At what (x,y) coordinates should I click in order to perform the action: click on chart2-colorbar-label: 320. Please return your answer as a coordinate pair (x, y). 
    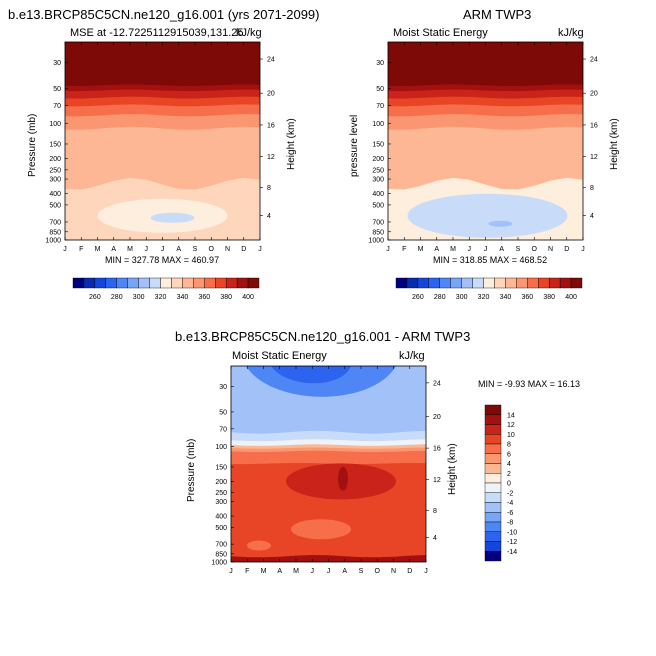
    Looking at the image, I should click on (484, 297).